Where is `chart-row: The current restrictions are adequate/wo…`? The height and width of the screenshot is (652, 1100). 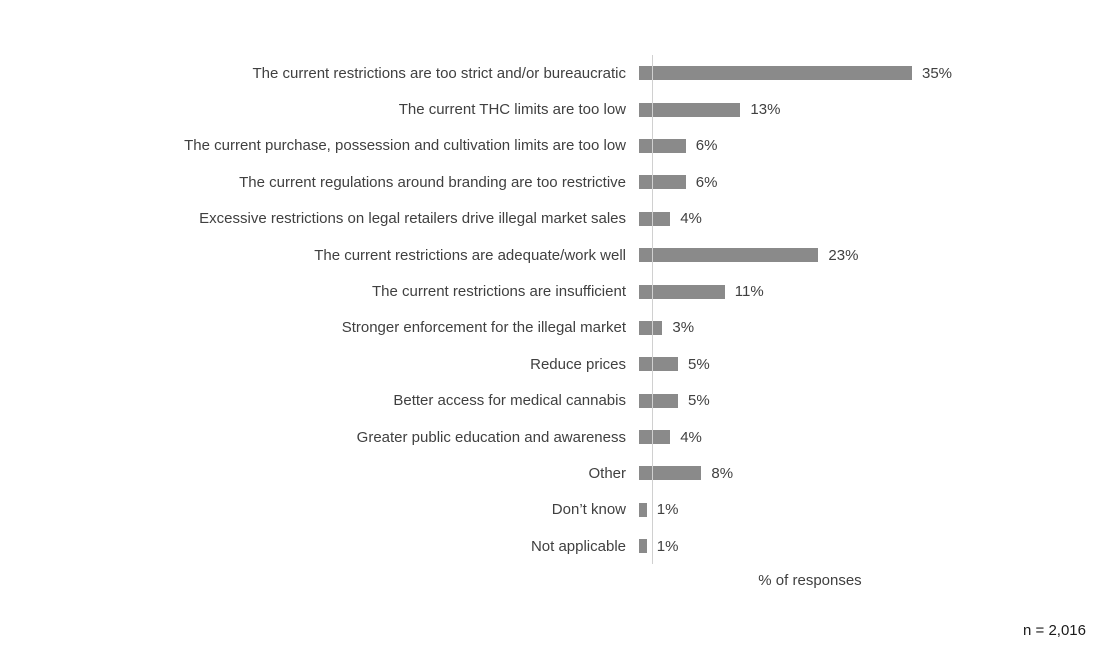
chart-row: The current restrictions are adequate/wo… is located at coordinates (550, 255).